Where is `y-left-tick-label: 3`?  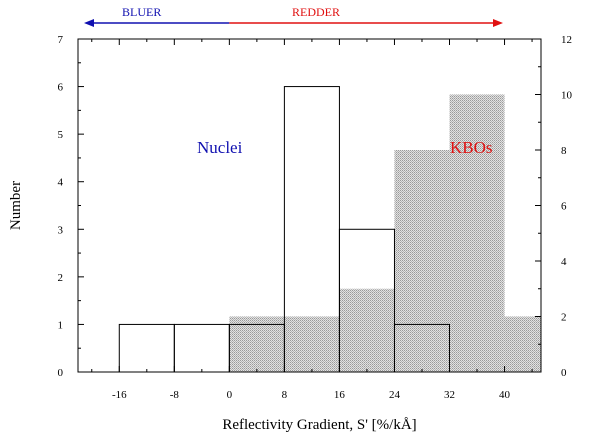
y-left-tick-label: 3 is located at coordinates (61, 230).